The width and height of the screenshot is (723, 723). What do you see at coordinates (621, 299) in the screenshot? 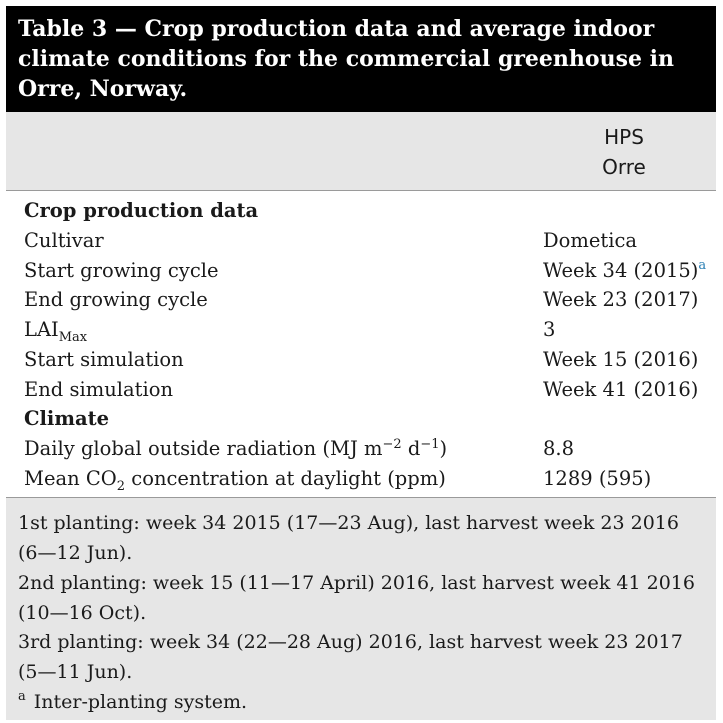
I see `row-value-end-cycle: Week 23 (2017)` at bounding box center [621, 299].